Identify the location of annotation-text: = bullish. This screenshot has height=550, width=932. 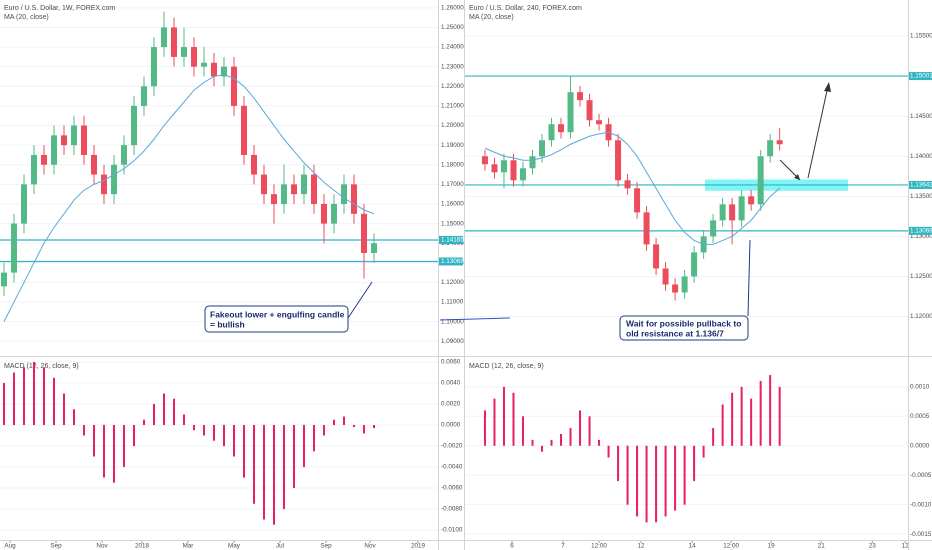
(227, 324).